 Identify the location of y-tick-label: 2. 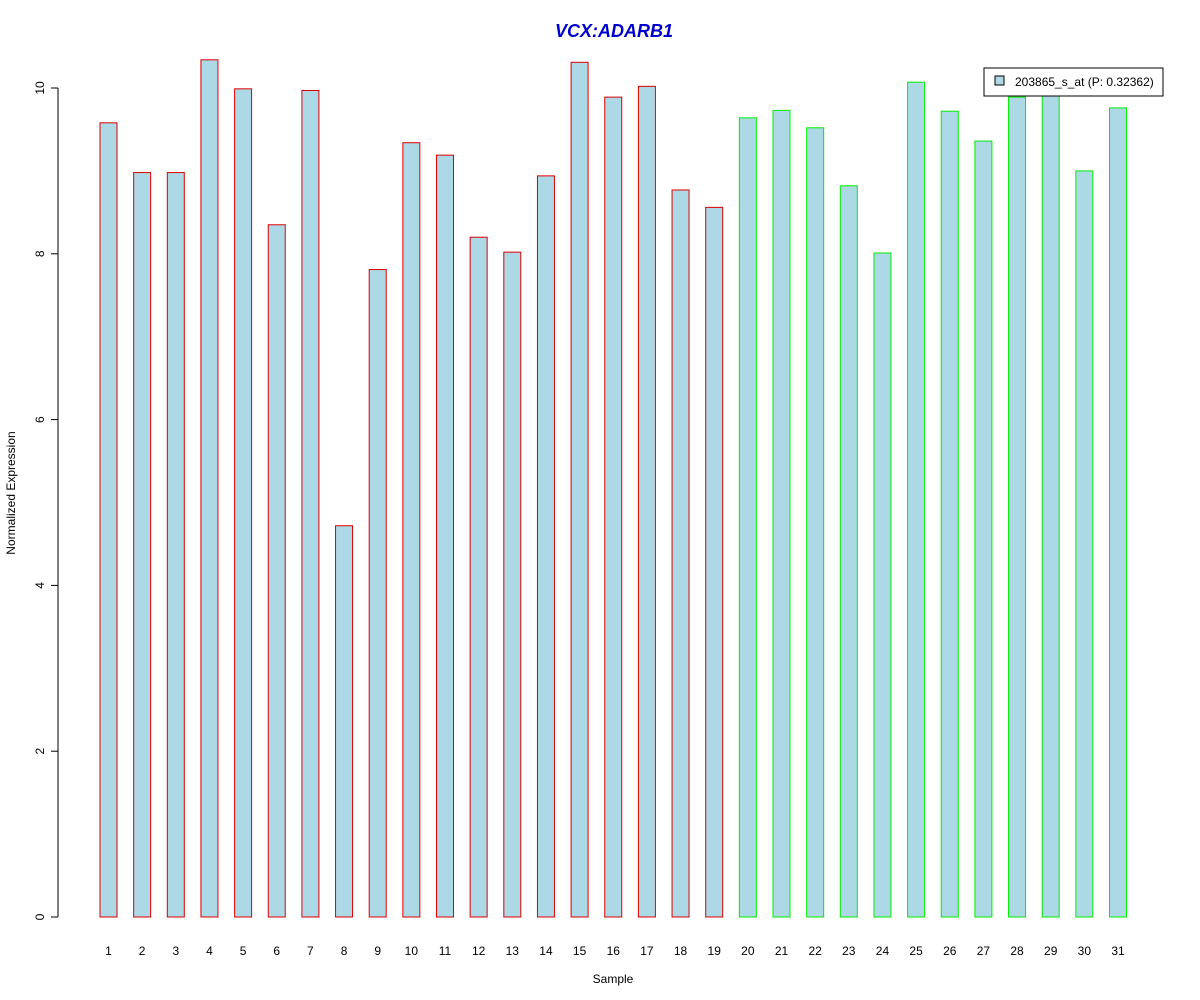
(40, 751).